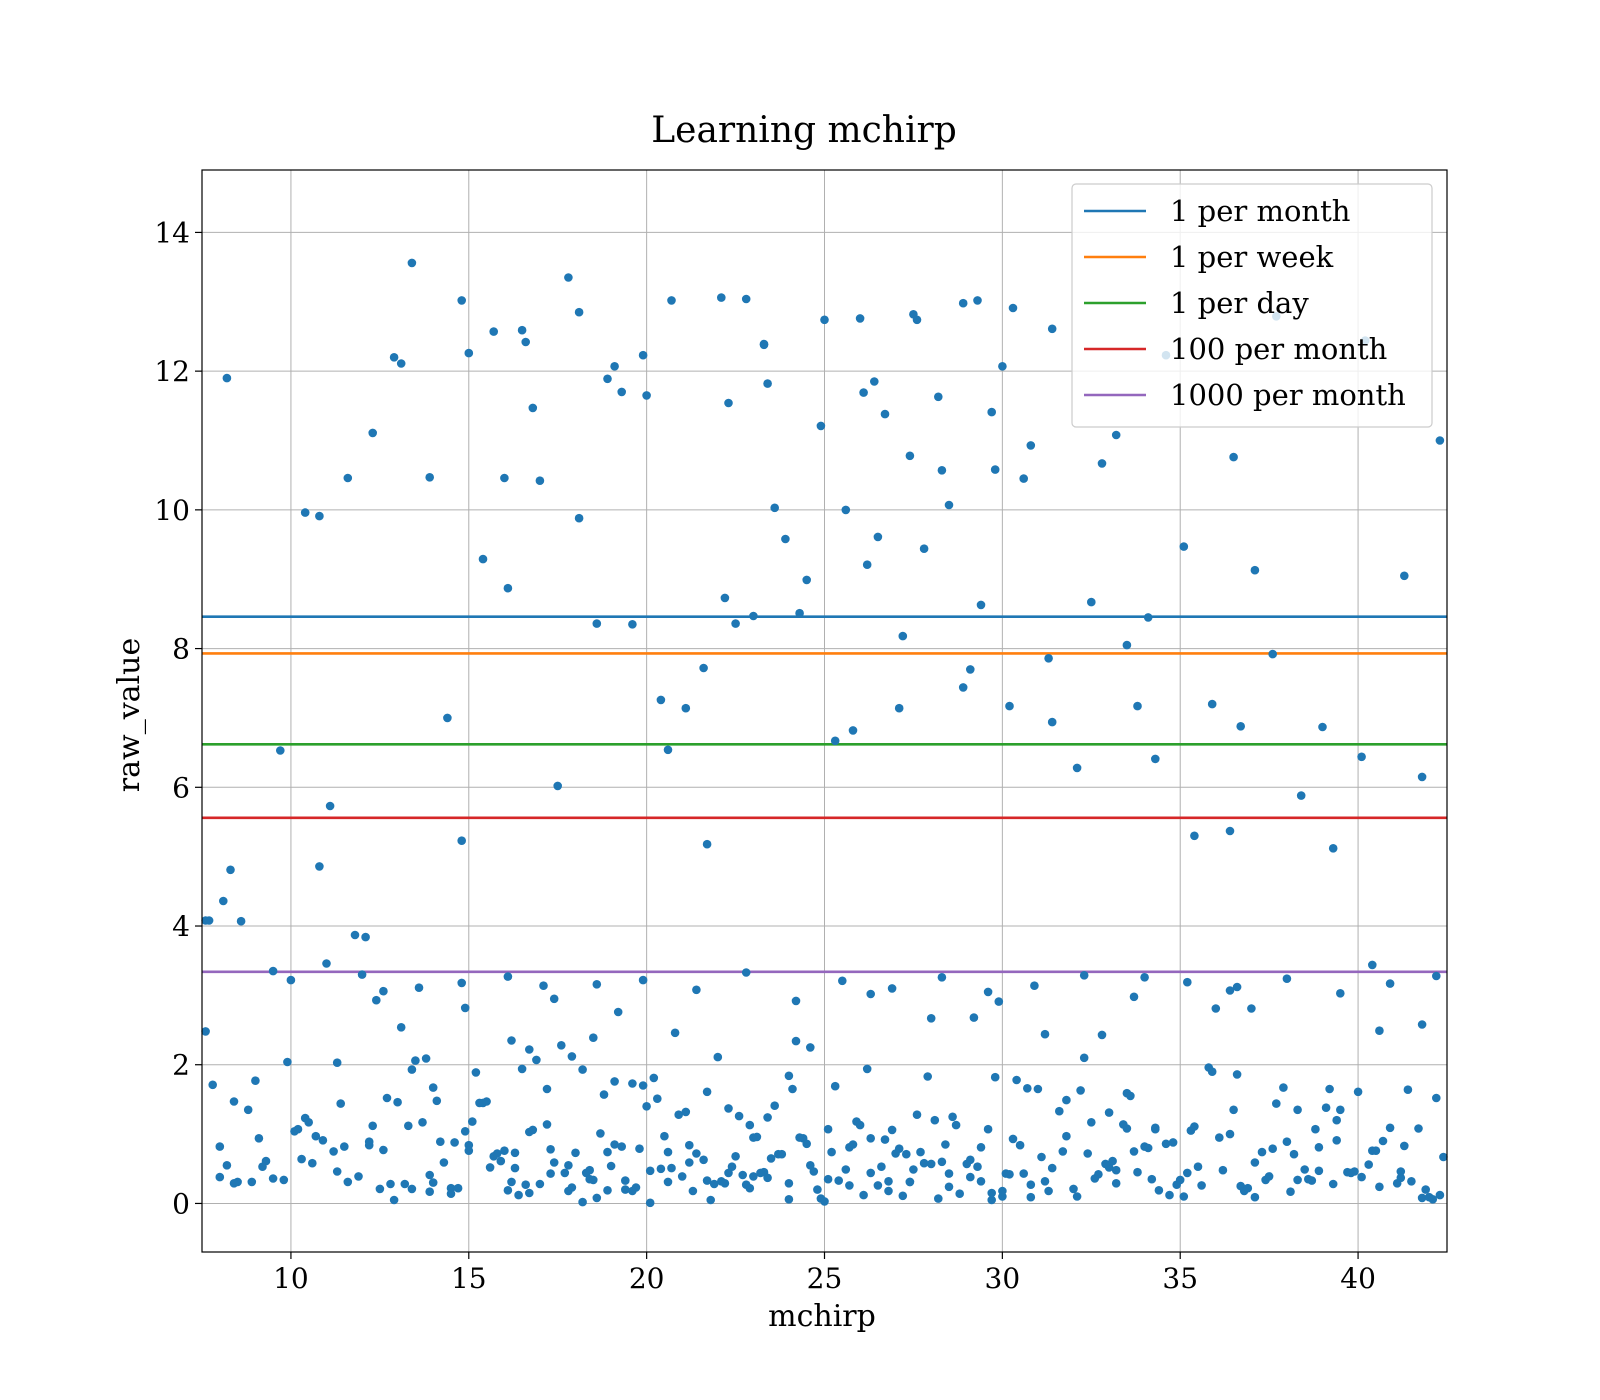  Describe the element at coordinates (1239, 303) in the screenshot. I see `legend-label-2: 1 per day` at that location.